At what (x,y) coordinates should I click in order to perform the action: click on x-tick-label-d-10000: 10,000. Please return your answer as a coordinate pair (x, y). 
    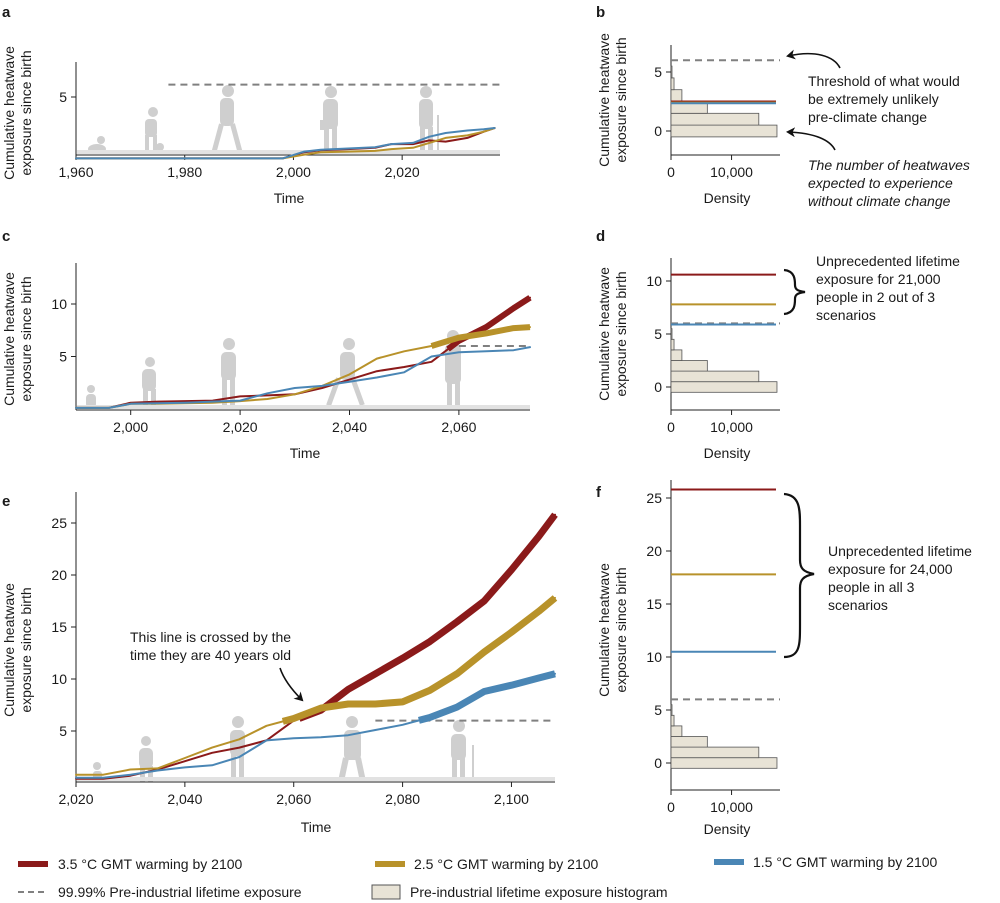
    Looking at the image, I should click on (731, 427).